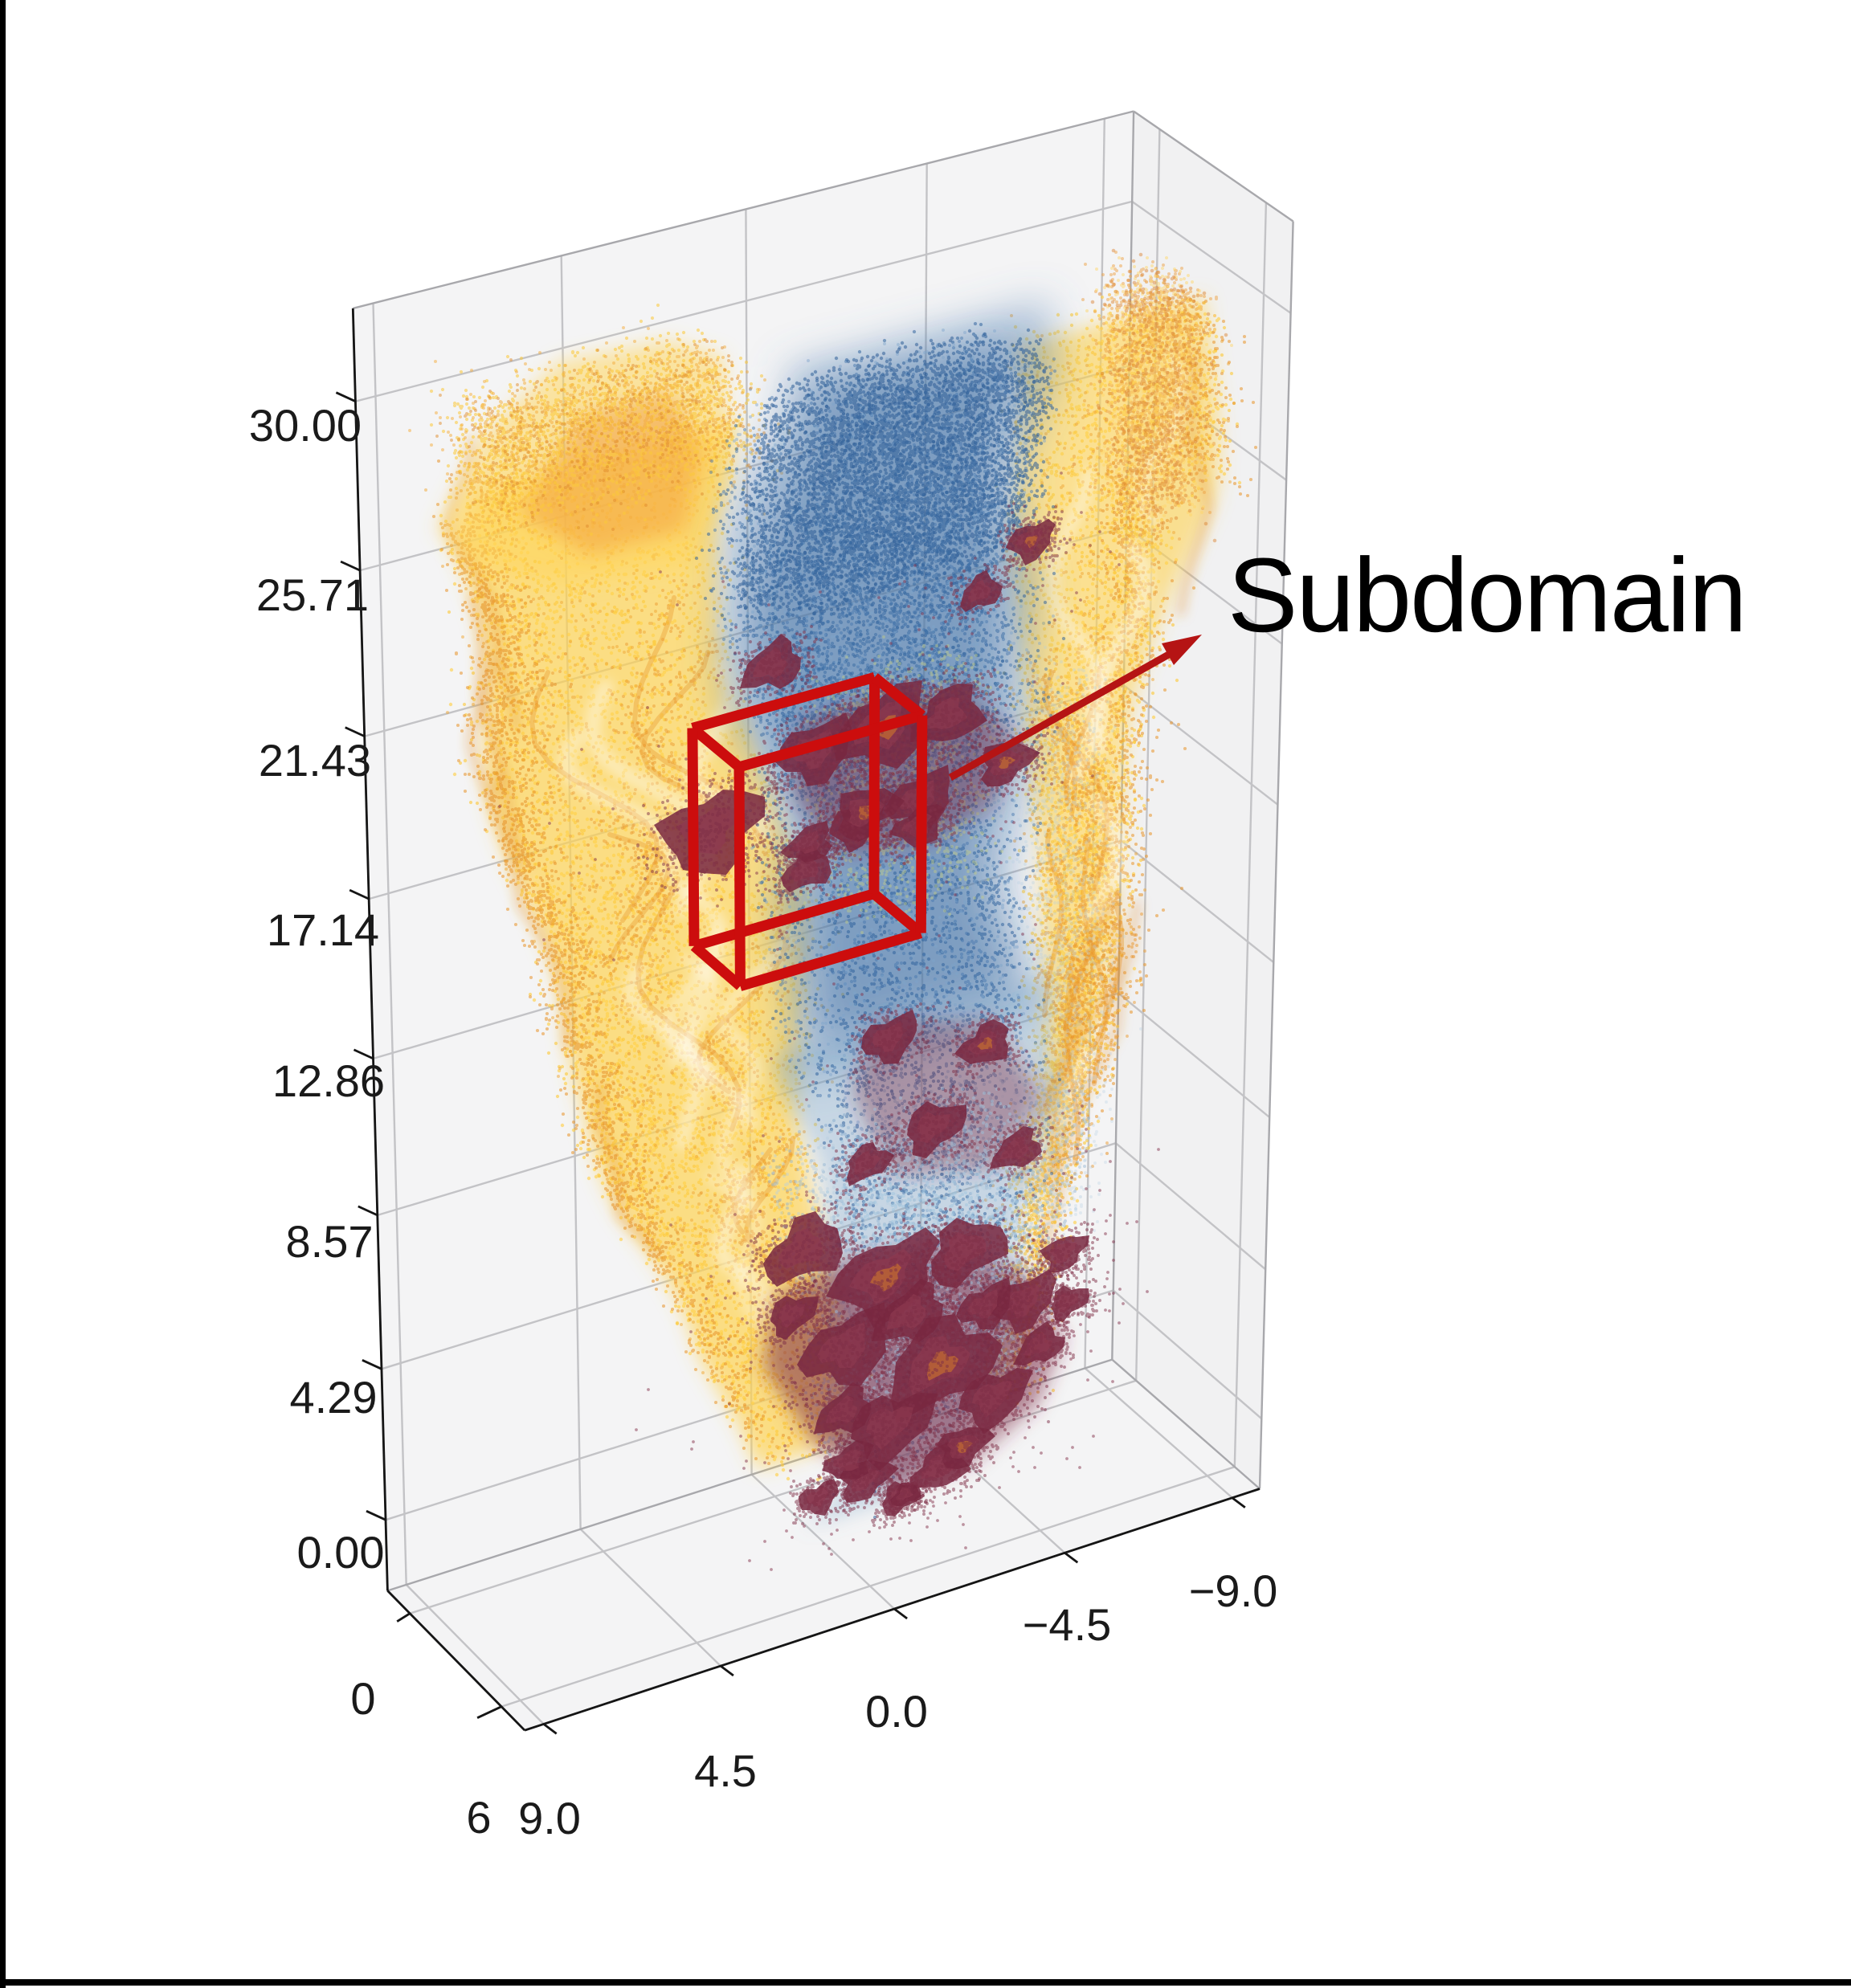 The height and width of the screenshot is (1988, 1851). What do you see at coordinates (896, 1711) in the screenshot?
I see `svg-text: 0.0` at bounding box center [896, 1711].